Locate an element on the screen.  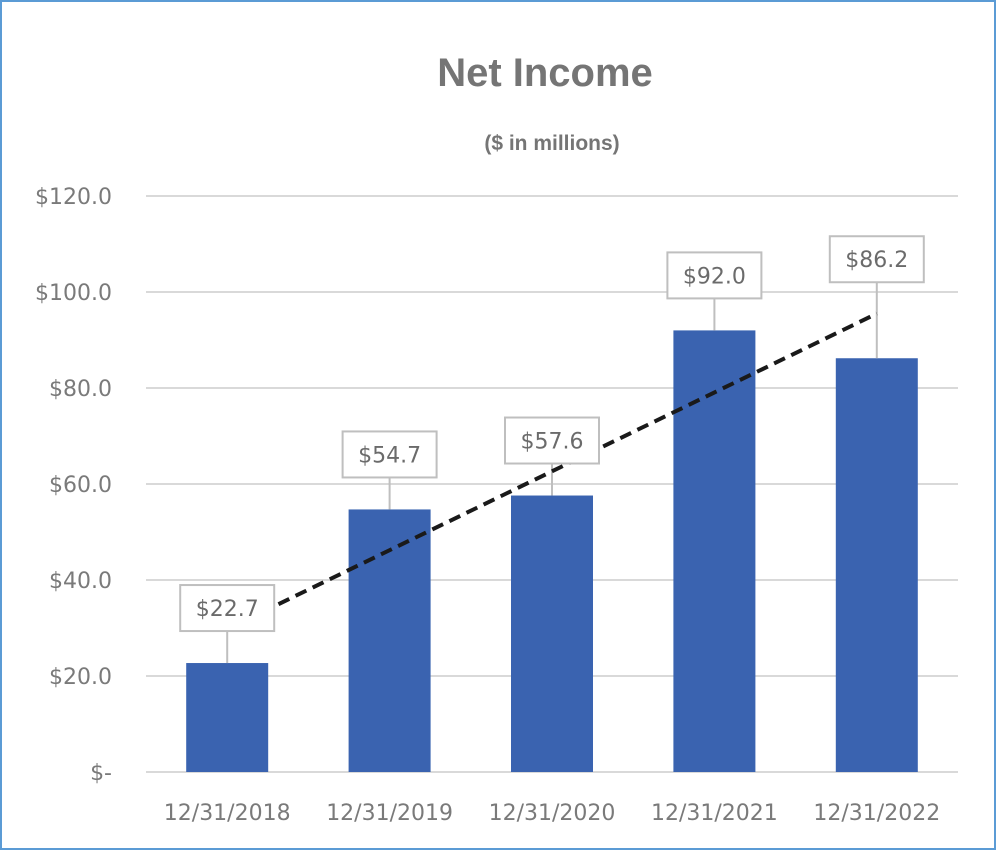
x-tick-label: 12/31/2022 is located at coordinates (876, 813).